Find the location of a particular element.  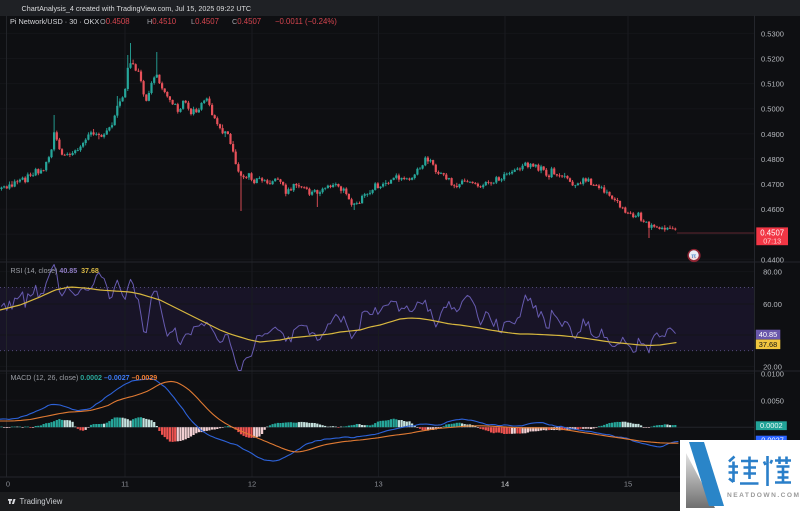

svg-text: 40.85 is located at coordinates (768, 334).